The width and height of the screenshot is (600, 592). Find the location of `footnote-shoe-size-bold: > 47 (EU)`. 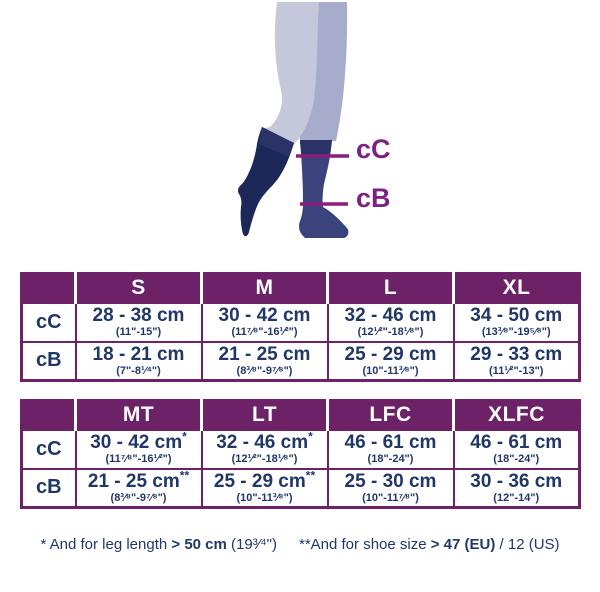

footnote-shoe-size-bold: > 47 (EU) is located at coordinates (463, 544).